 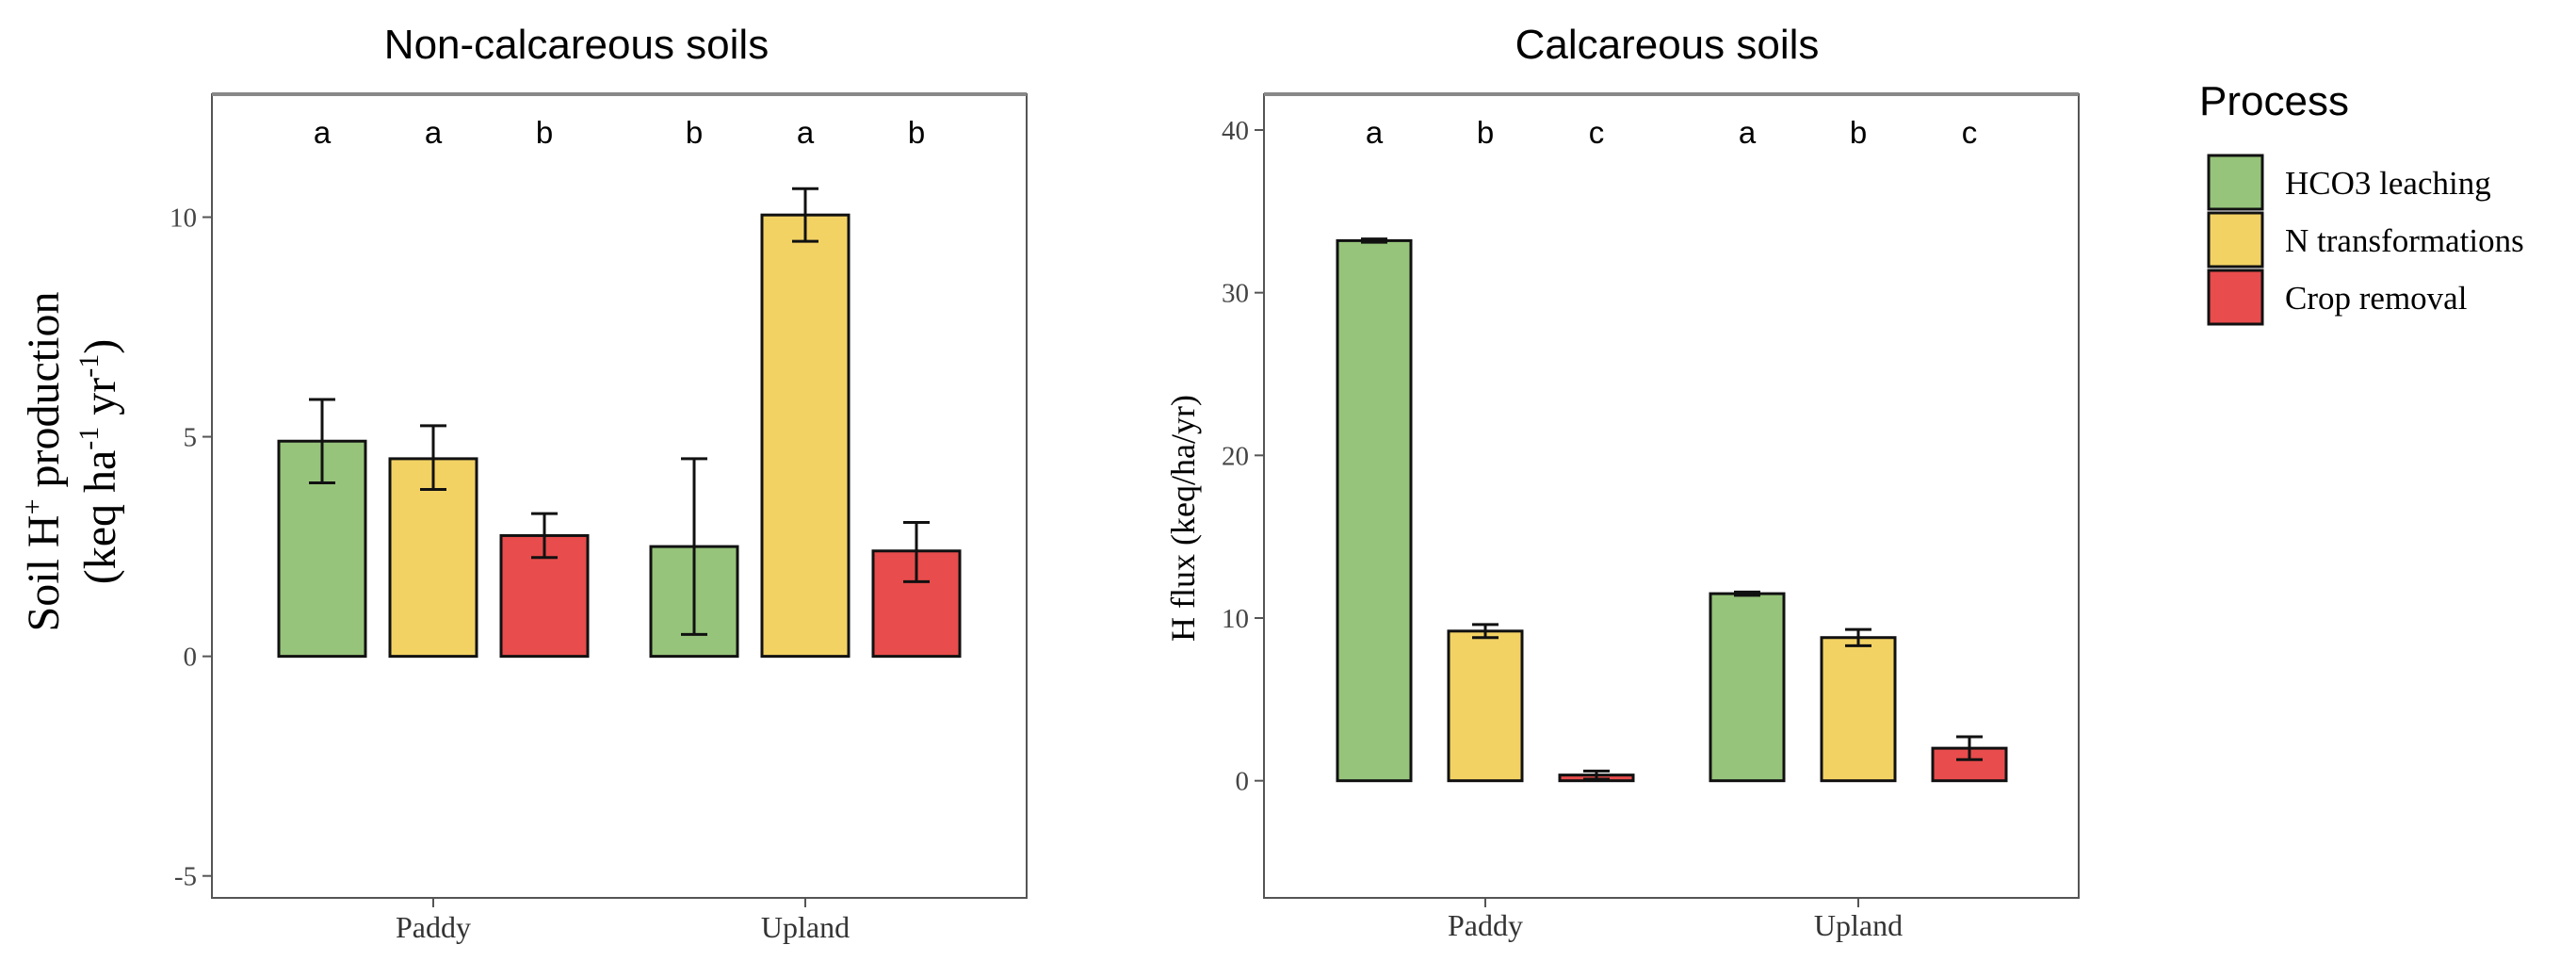 I want to click on ylabel-line2-sup1: -1, so click(x=89, y=438).